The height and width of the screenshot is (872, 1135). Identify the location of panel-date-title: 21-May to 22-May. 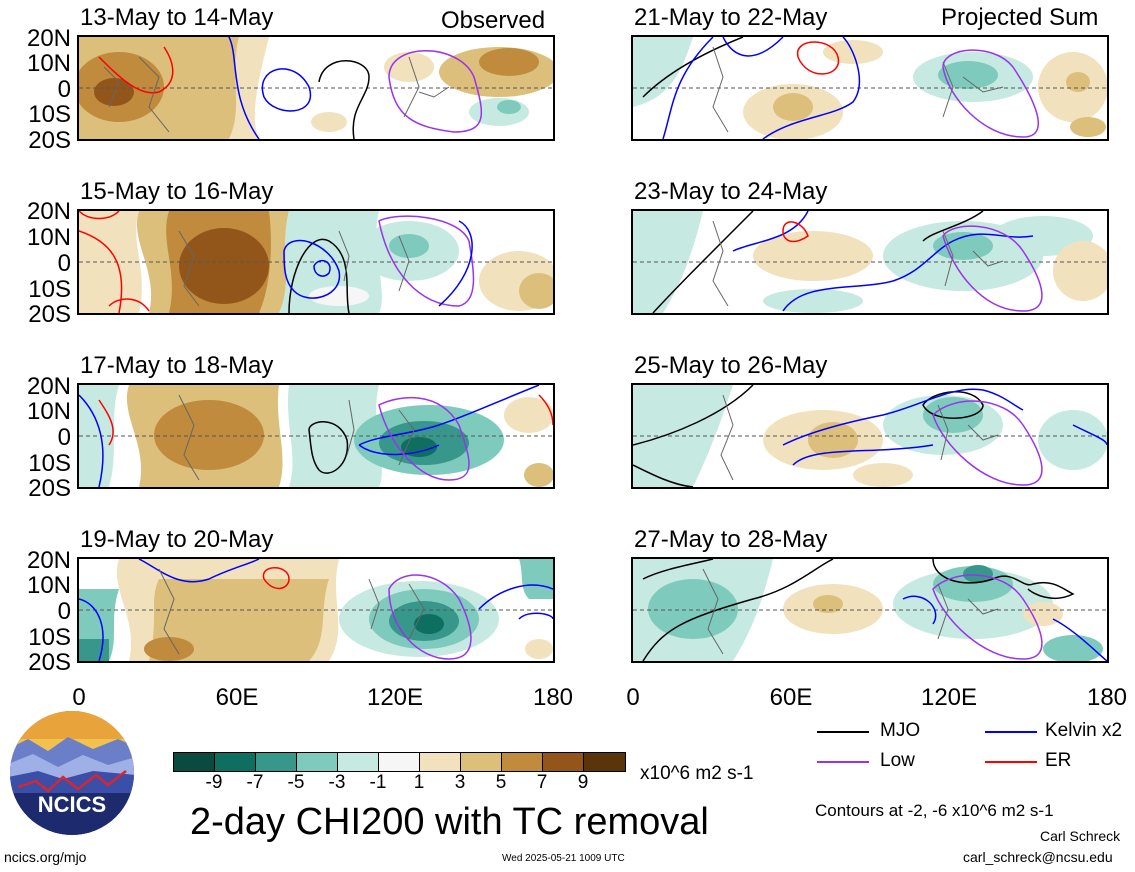
(731, 17).